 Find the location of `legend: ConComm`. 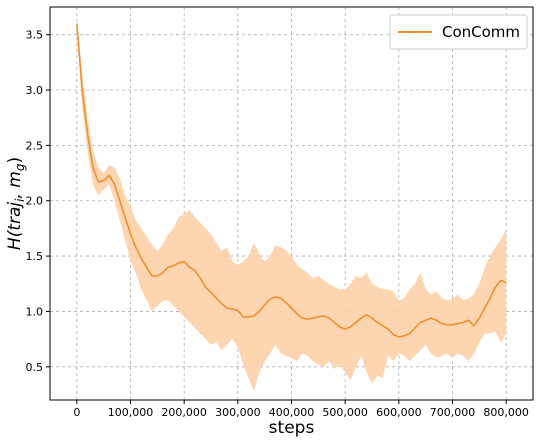

legend: ConComm is located at coordinates (458, 32).